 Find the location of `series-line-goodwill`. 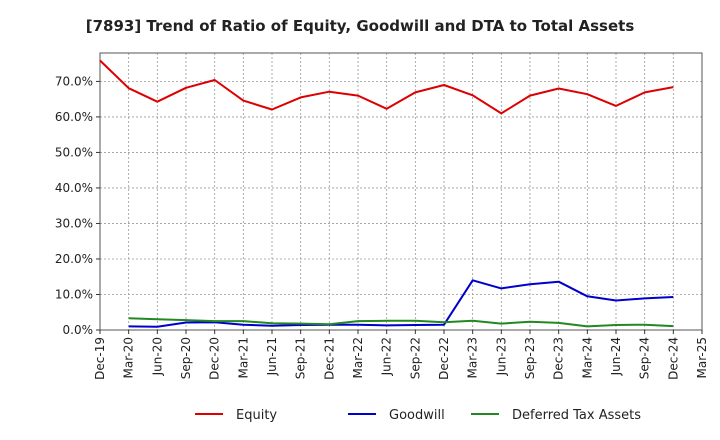

series-line-goodwill is located at coordinates (401, 303).